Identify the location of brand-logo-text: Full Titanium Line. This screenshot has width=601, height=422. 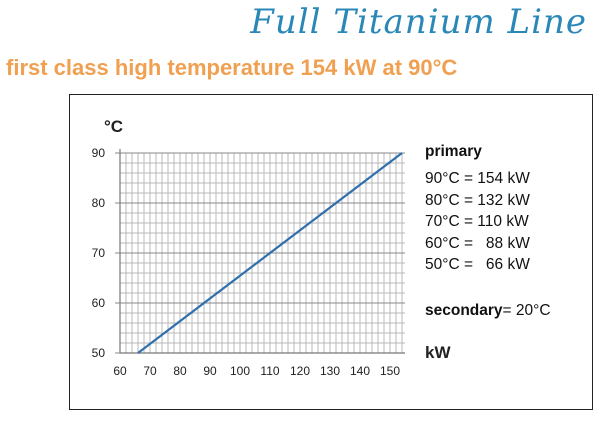
(418, 22).